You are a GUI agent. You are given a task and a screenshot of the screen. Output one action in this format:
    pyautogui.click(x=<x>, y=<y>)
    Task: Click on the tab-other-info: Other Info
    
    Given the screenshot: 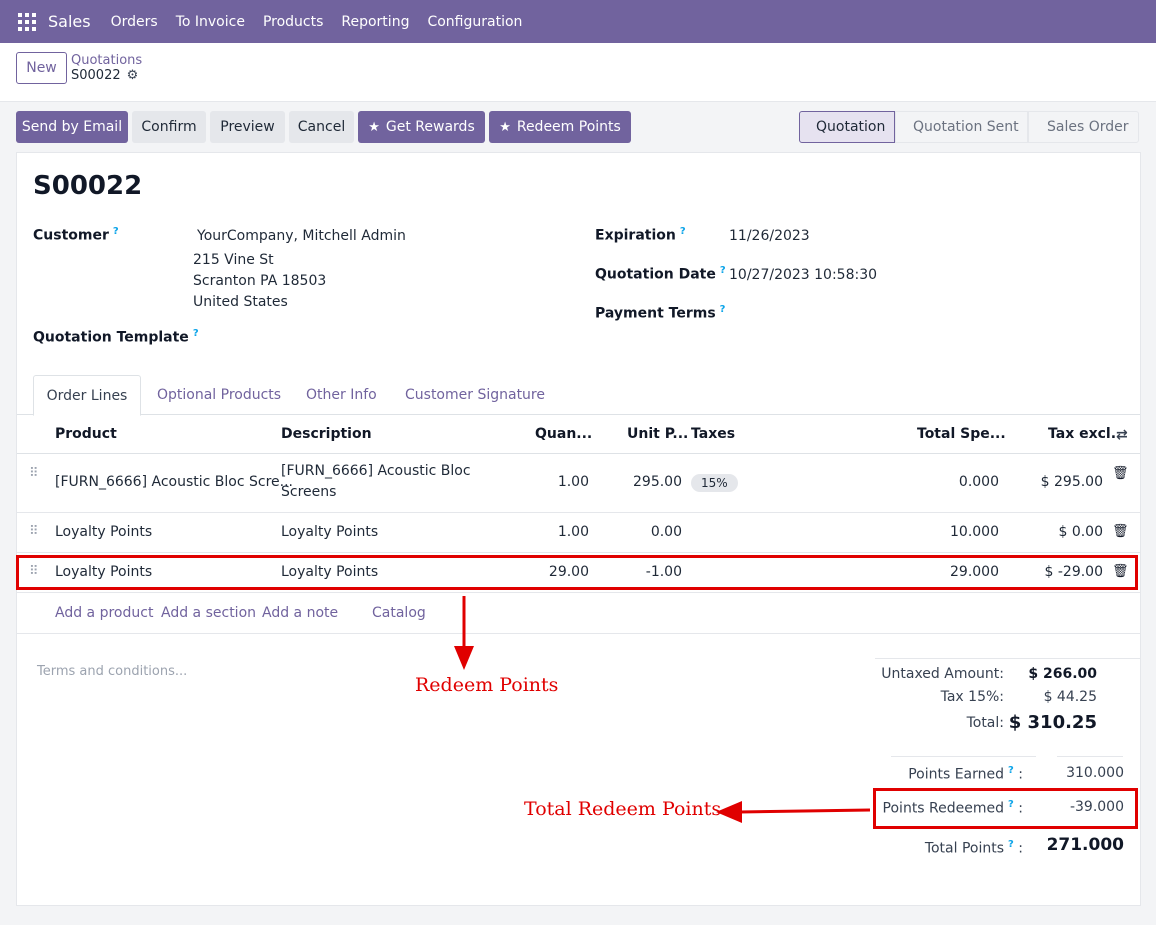 What is the action you would take?
    pyautogui.click(x=341, y=395)
    